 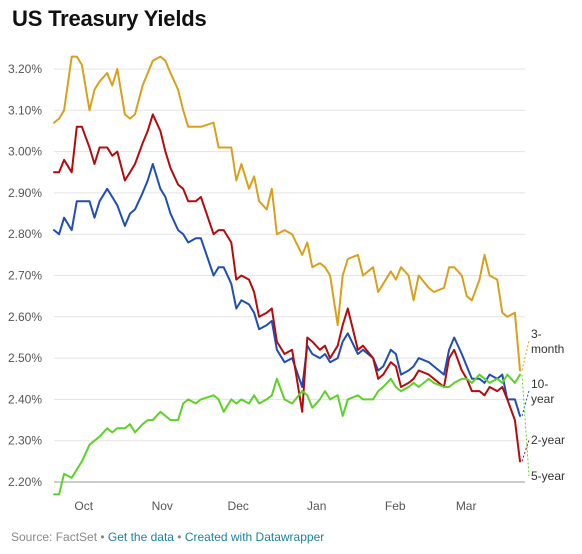 I want to click on x-axis: Oct Nov Dec Jan Feb Mar, so click(x=275, y=506).